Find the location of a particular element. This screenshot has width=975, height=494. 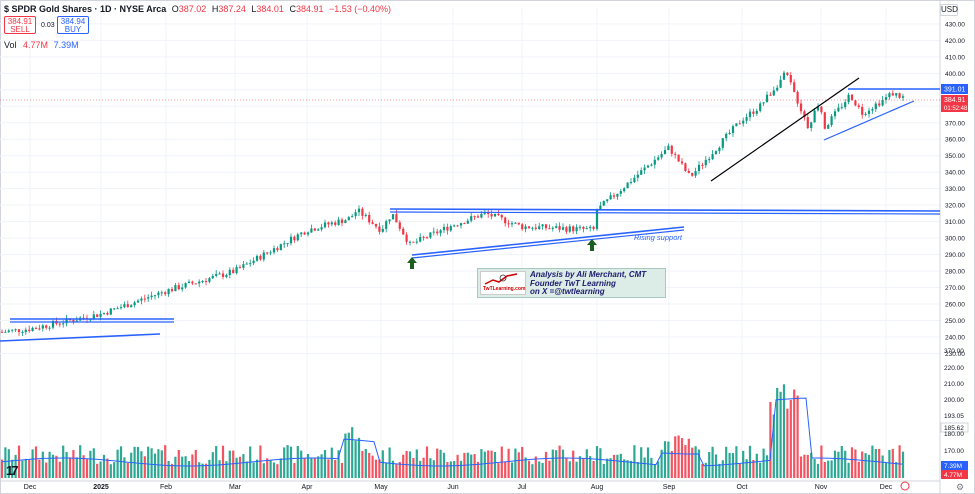

volume-axis-tick: 200.00 is located at coordinates (954, 400).